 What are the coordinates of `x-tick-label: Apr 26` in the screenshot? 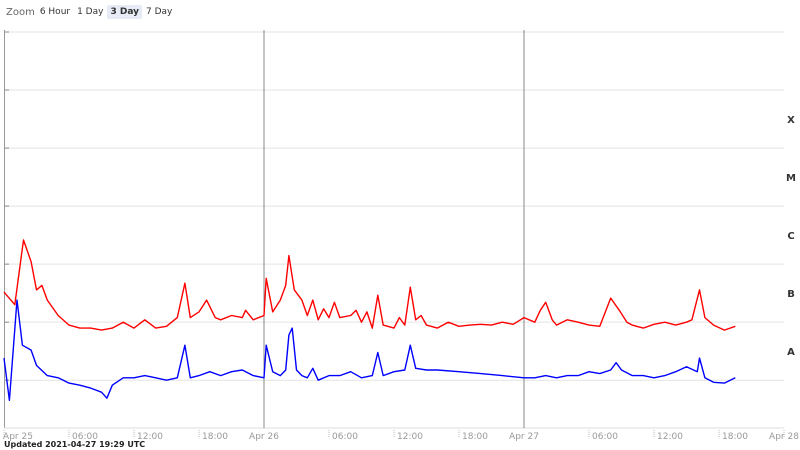 It's located at (264, 437).